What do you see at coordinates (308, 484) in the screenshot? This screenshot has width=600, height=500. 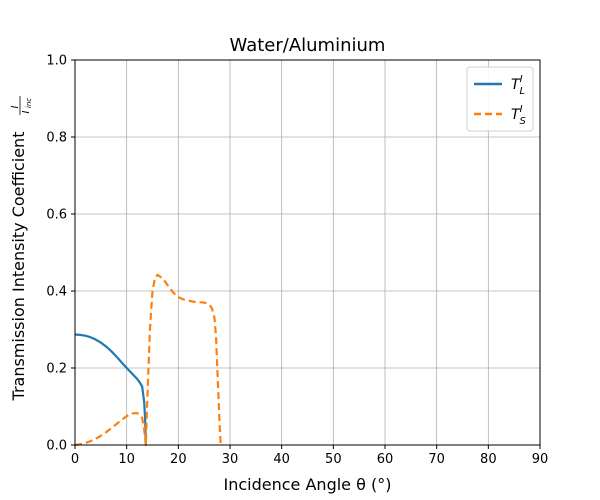 I see `x-axis-title: Incidence Angle θ (°)` at bounding box center [308, 484].